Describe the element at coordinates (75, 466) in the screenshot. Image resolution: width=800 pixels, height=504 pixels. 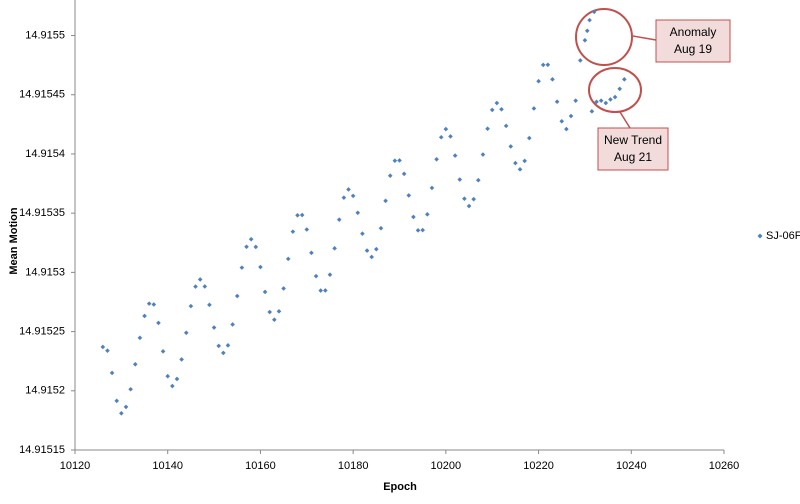
I see `x-tick-label: 10120` at that location.